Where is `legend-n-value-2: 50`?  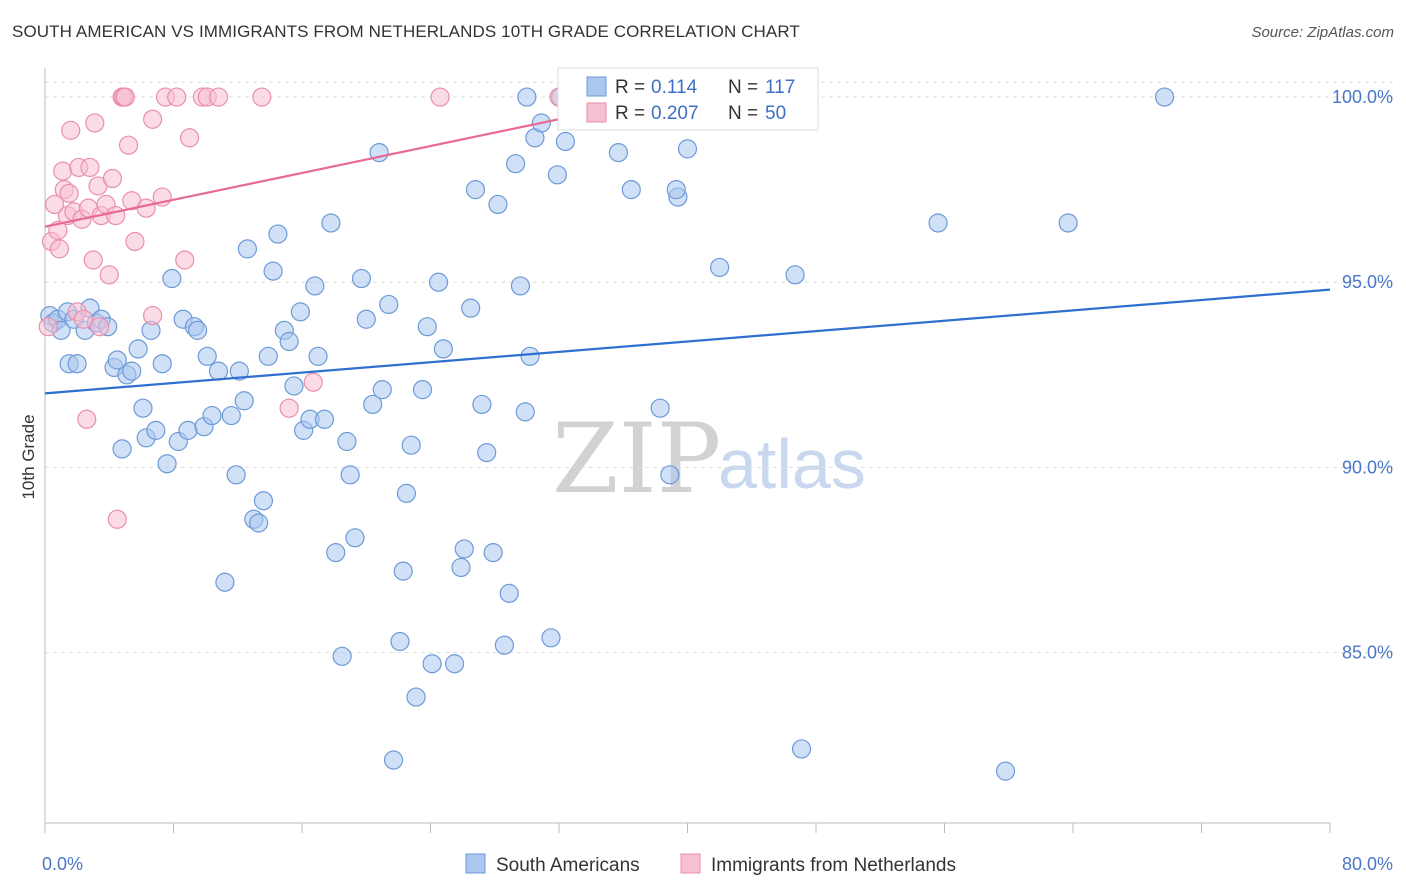
legend-n-value-2: 50 is located at coordinates (775, 113).